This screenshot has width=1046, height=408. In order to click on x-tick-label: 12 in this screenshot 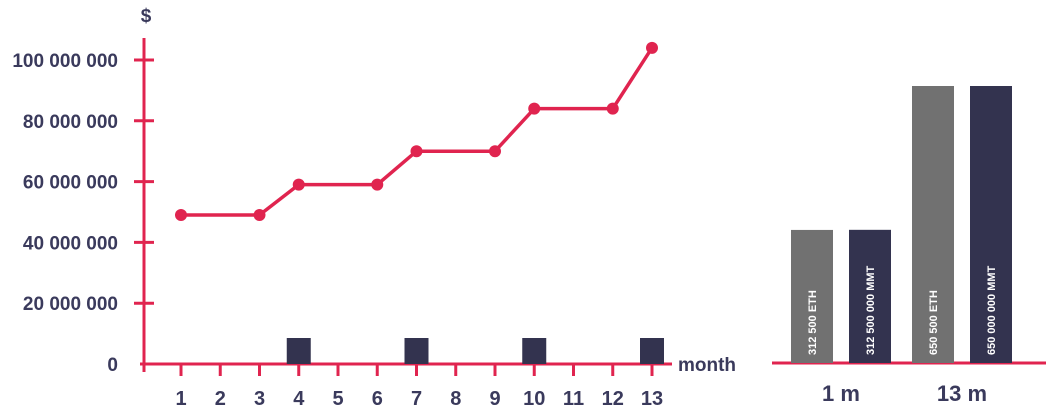, I will do `click(613, 398)`.